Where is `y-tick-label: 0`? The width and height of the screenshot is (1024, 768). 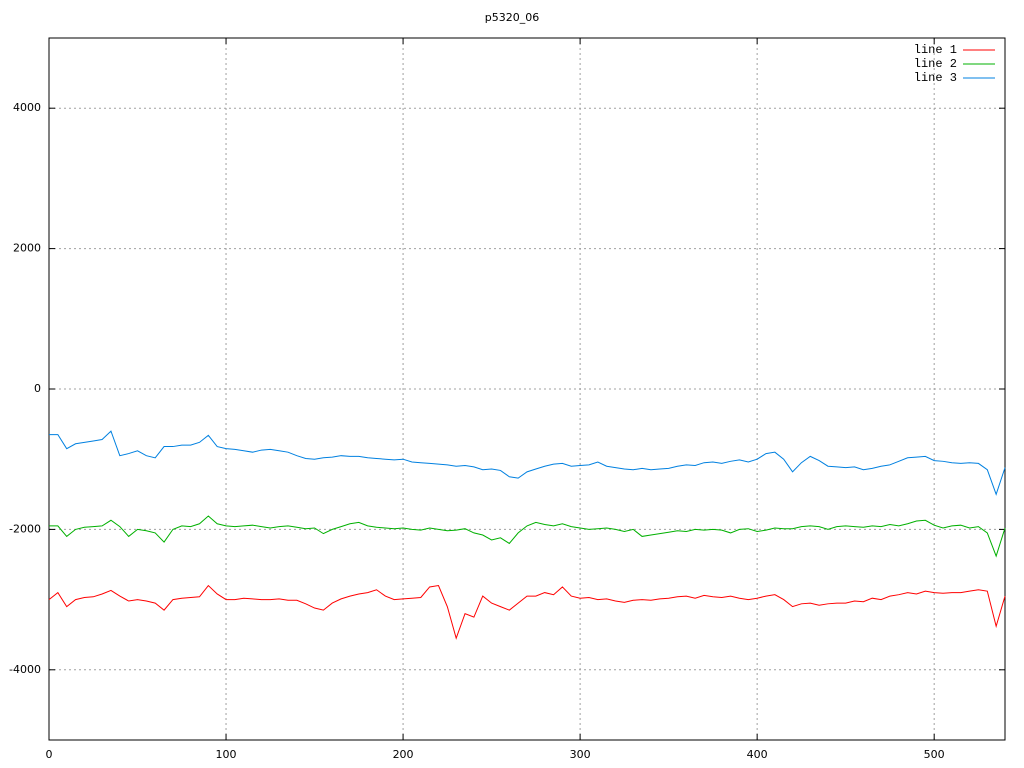
y-tick-label: 0 is located at coordinates (37, 388).